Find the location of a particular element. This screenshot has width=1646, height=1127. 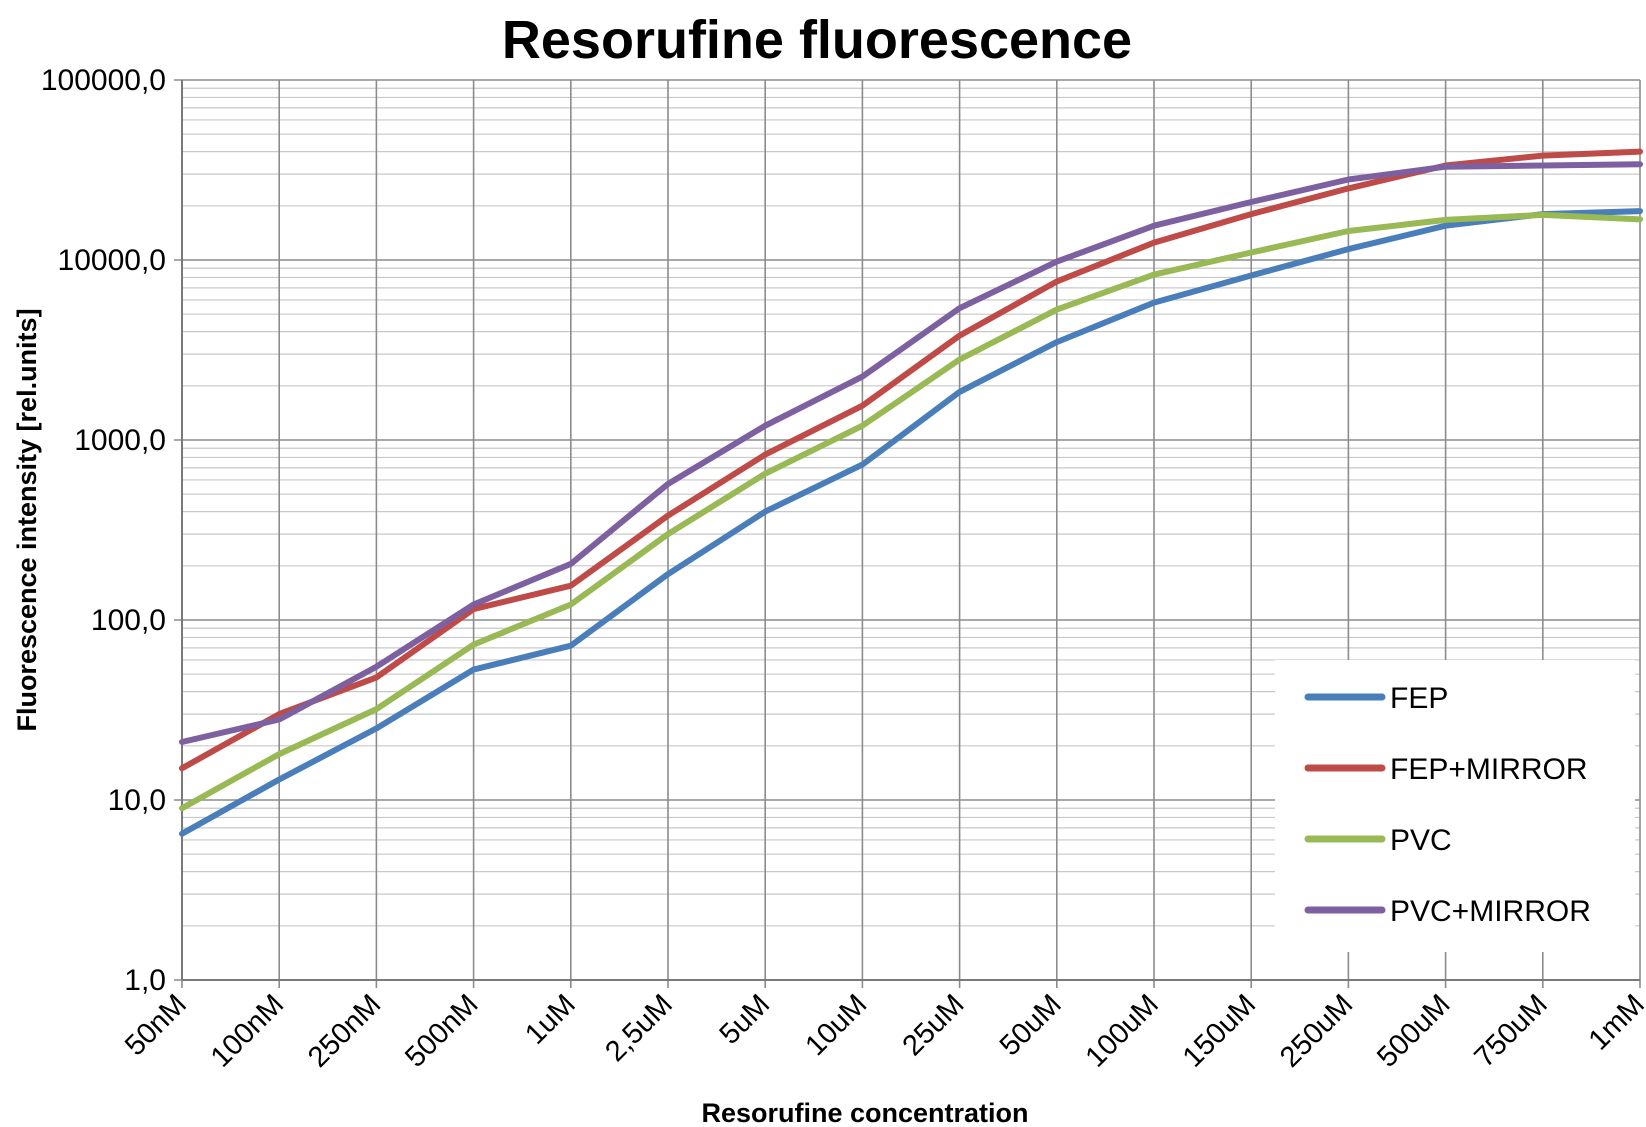

y-tick-label: 10000,0 is located at coordinates (112, 260).